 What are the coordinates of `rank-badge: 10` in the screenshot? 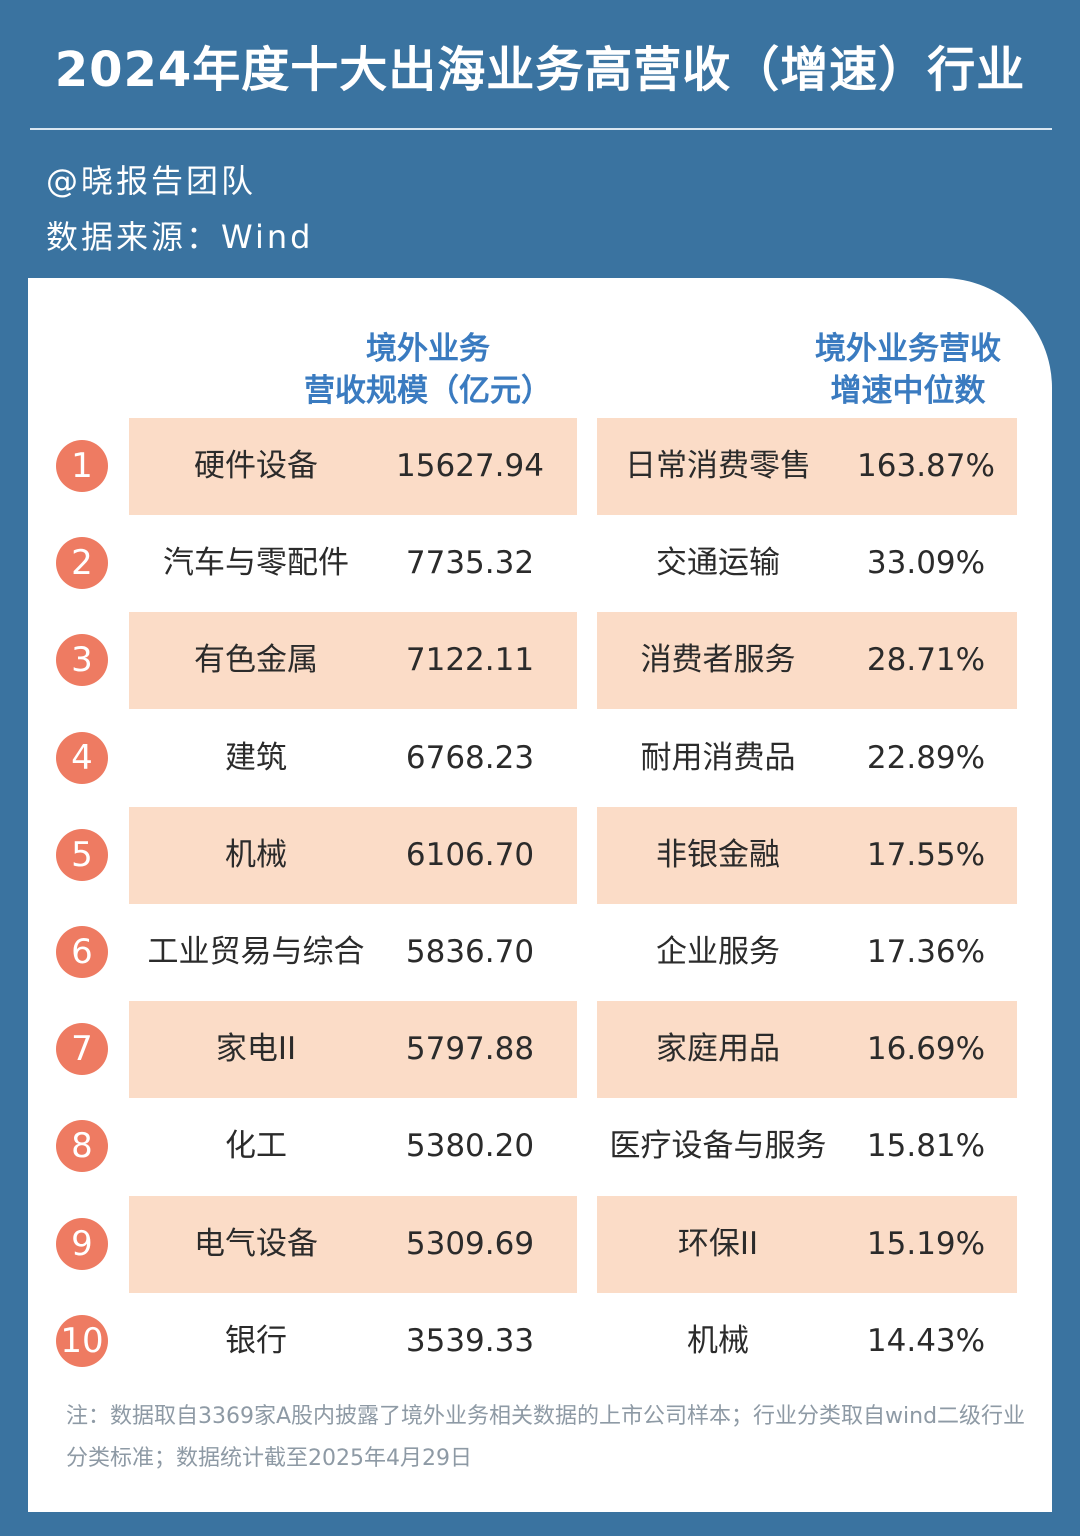 It's located at (82, 1340).